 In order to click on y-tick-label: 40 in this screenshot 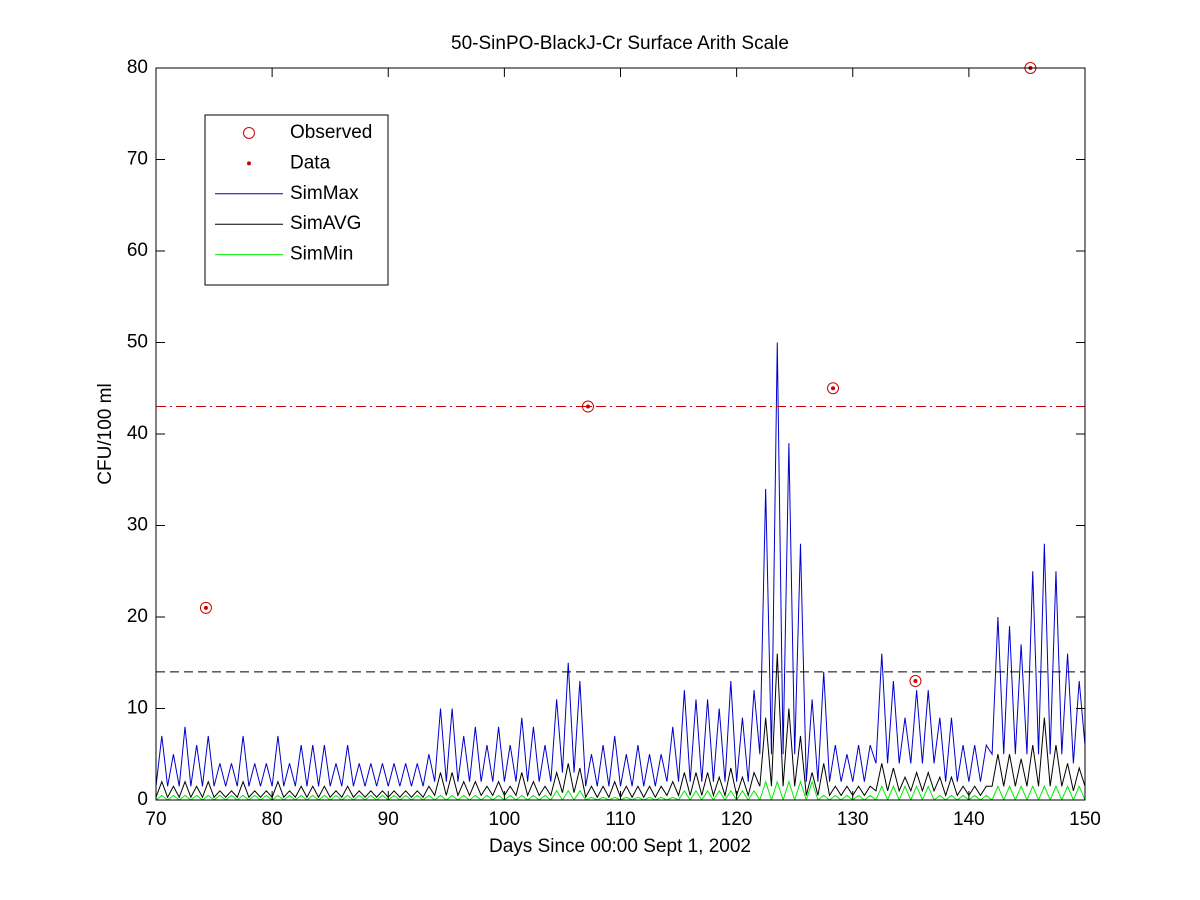, I will do `click(137, 433)`.